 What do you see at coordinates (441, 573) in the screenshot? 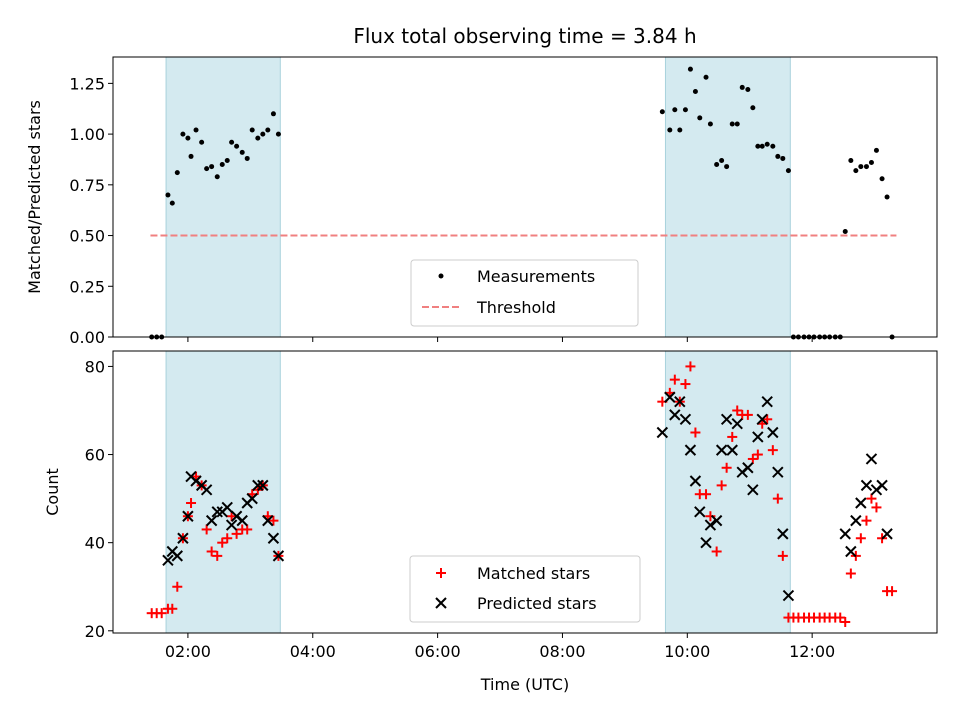
I see `legend-matched-marker` at bounding box center [441, 573].